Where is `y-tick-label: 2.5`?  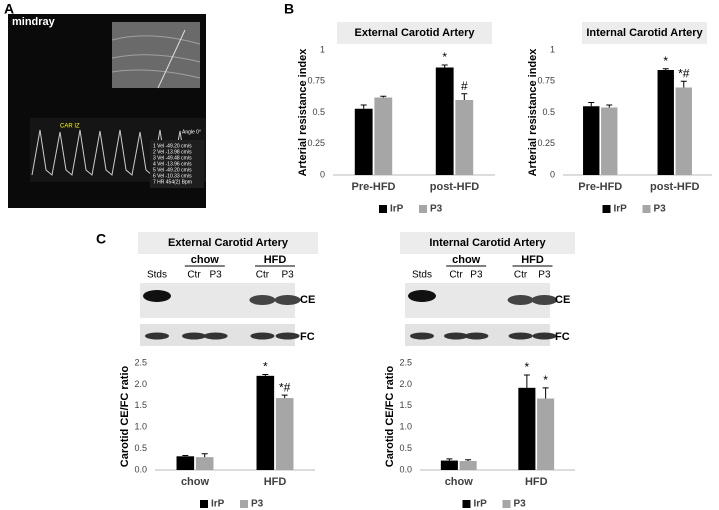 y-tick-label: 2.5 is located at coordinates (405, 362).